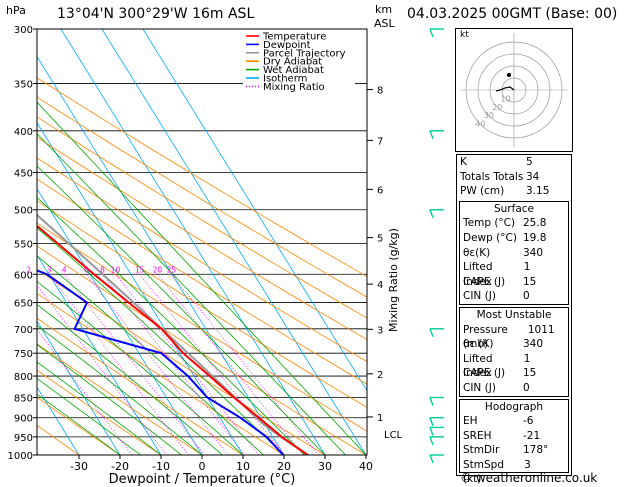  What do you see at coordinates (393, 280) in the screenshot?
I see `mixing-ratio-axis-label: Mixing Ratio (g/kg)` at bounding box center [393, 280].